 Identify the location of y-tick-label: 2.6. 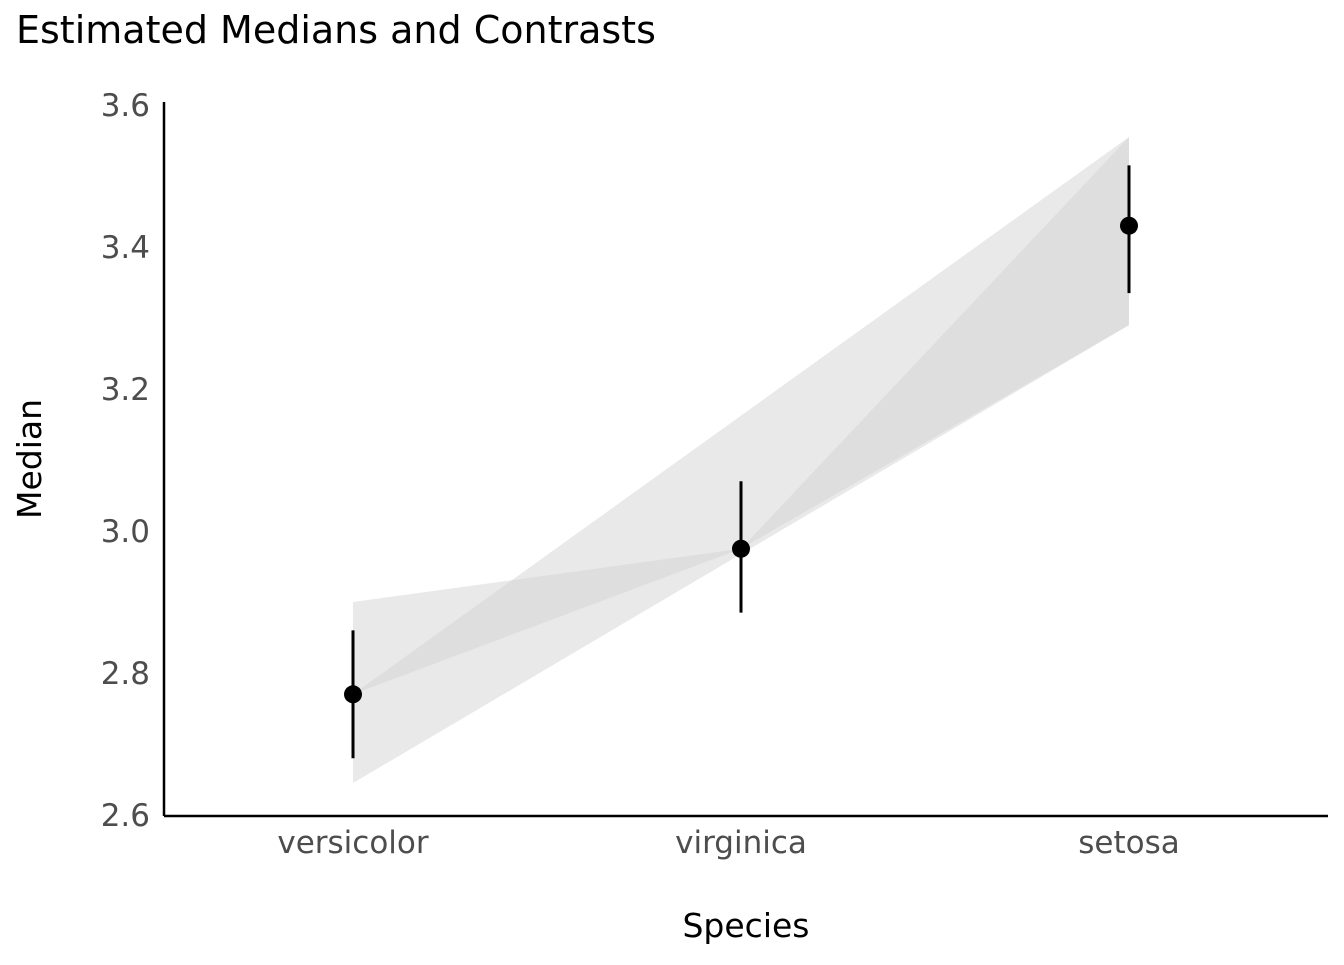
(125, 816).